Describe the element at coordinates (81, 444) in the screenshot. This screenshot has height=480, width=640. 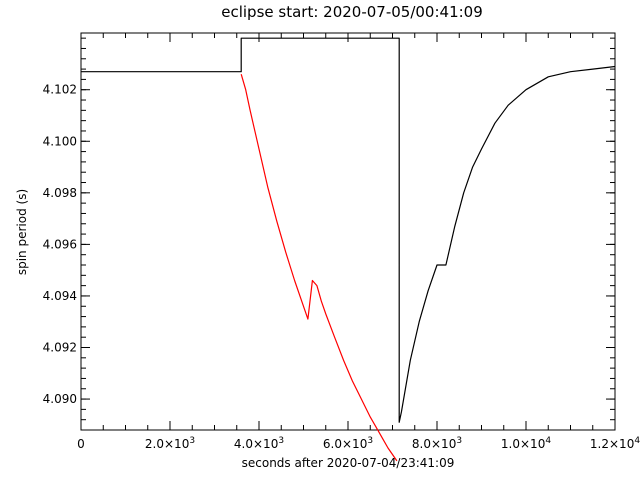
I see `x-tick-label: 0` at that location.